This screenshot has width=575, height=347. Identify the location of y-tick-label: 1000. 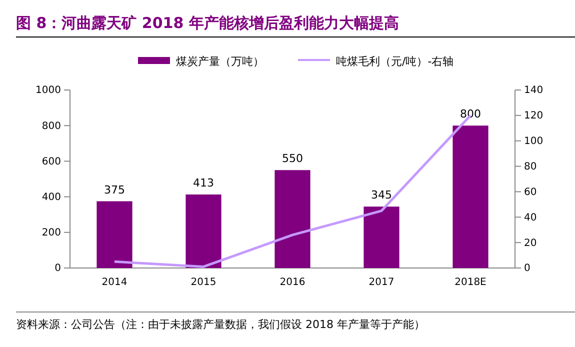
(48, 90).